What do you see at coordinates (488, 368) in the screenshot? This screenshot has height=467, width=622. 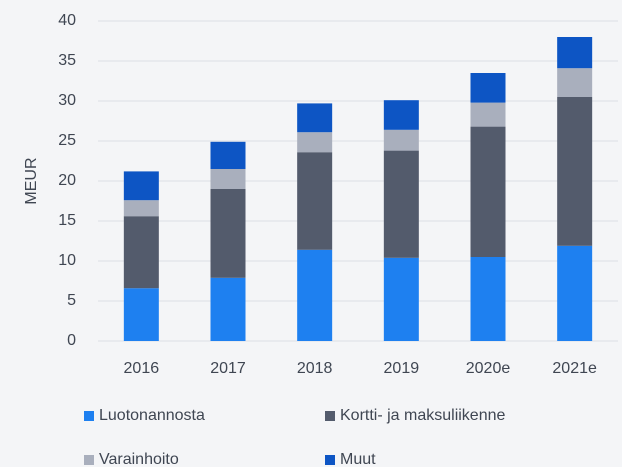 I see `x-tick-label: 2020e` at bounding box center [488, 368].